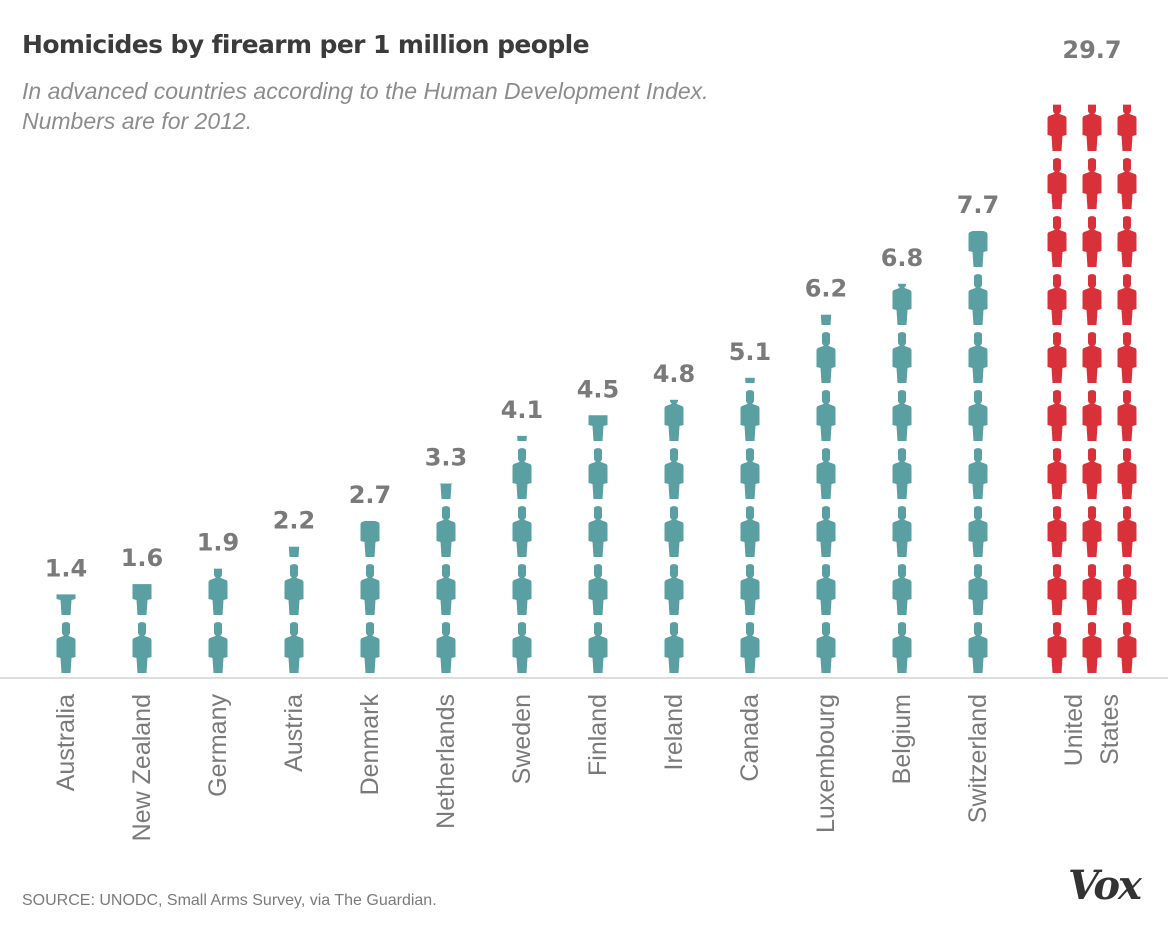 This screenshot has height=950, width=1168. Describe the element at coordinates (446, 761) in the screenshot. I see `category-label-netherlands: Netherlands` at that location.